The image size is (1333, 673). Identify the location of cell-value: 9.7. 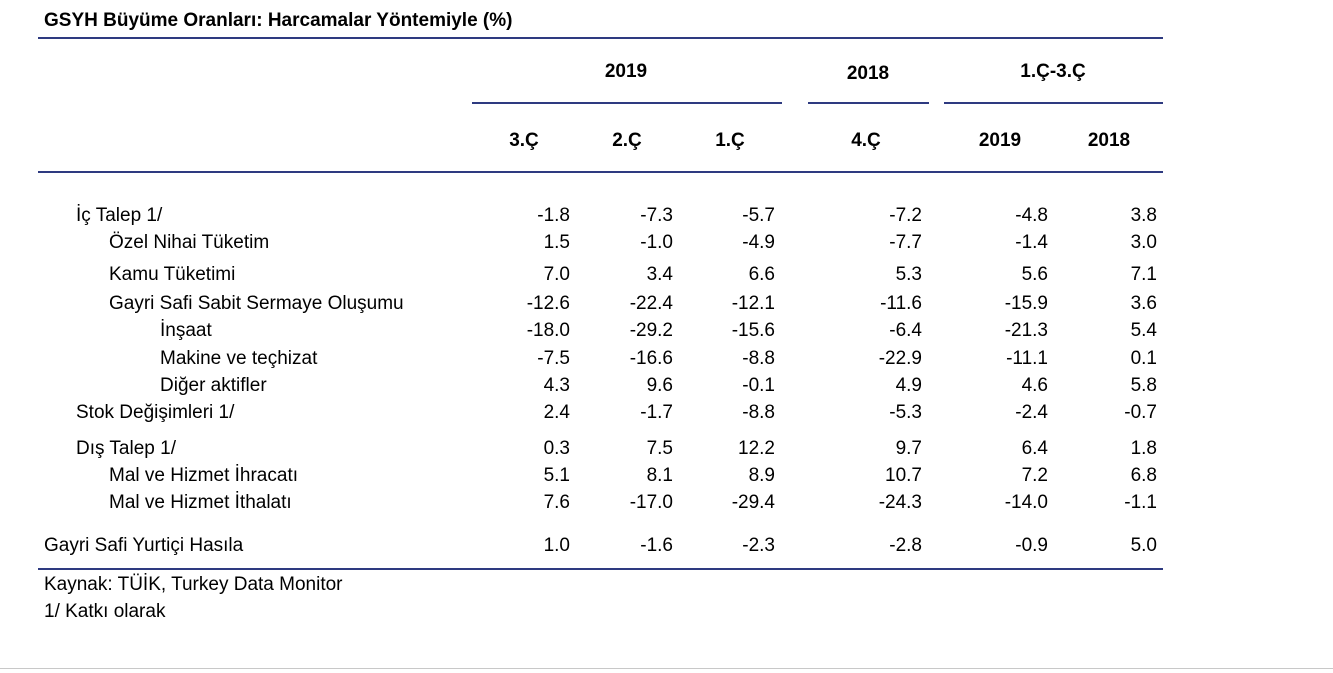
(908, 448).